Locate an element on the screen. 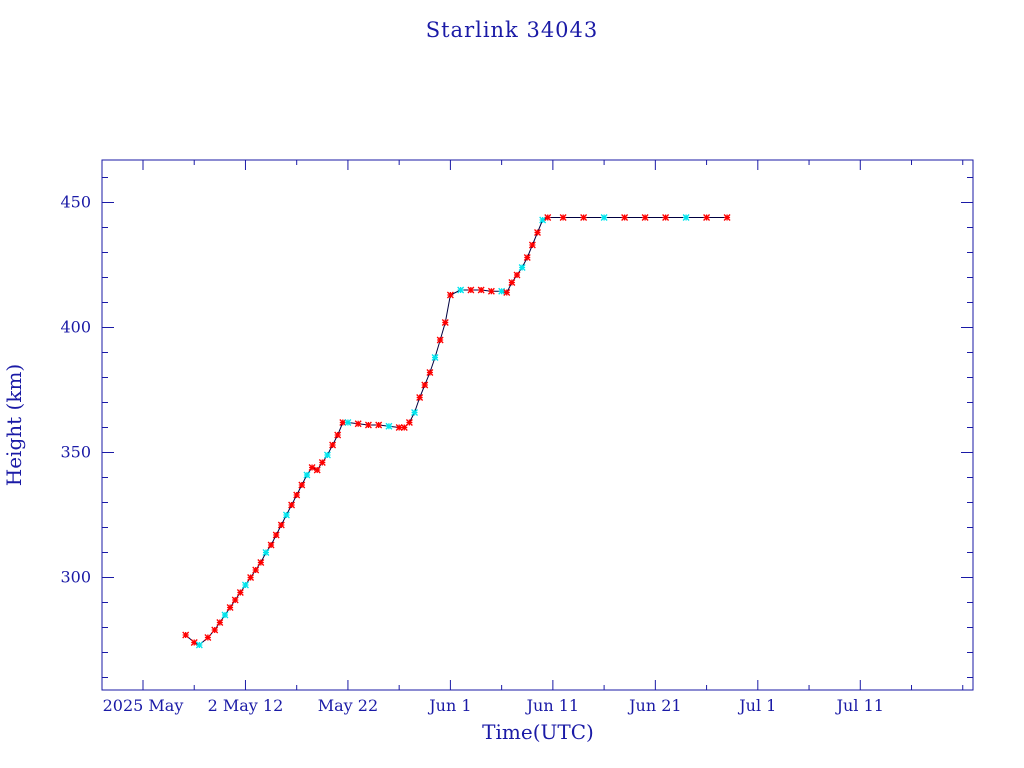 Image resolution: width=1024 pixels, height=768 pixels. x-tick-label: May 22 is located at coordinates (348, 705).